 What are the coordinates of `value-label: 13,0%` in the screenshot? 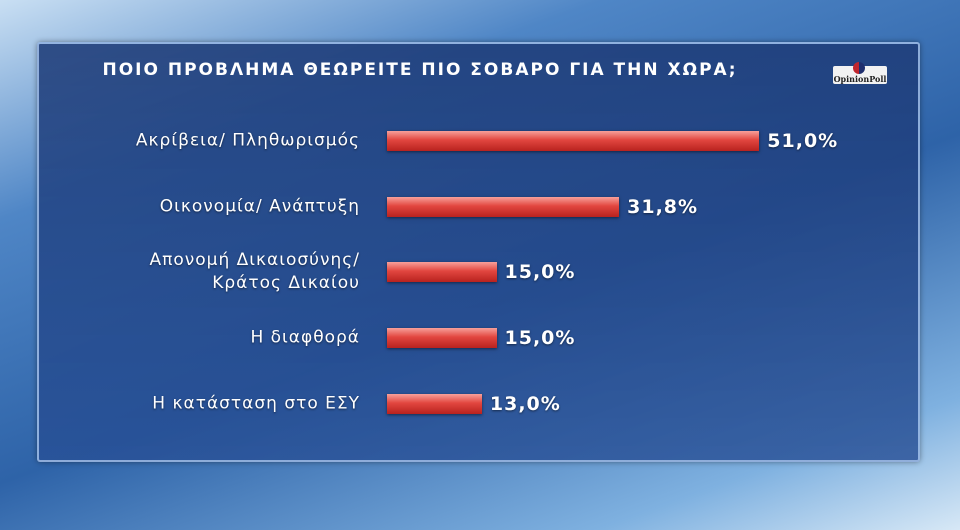 It's located at (525, 404).